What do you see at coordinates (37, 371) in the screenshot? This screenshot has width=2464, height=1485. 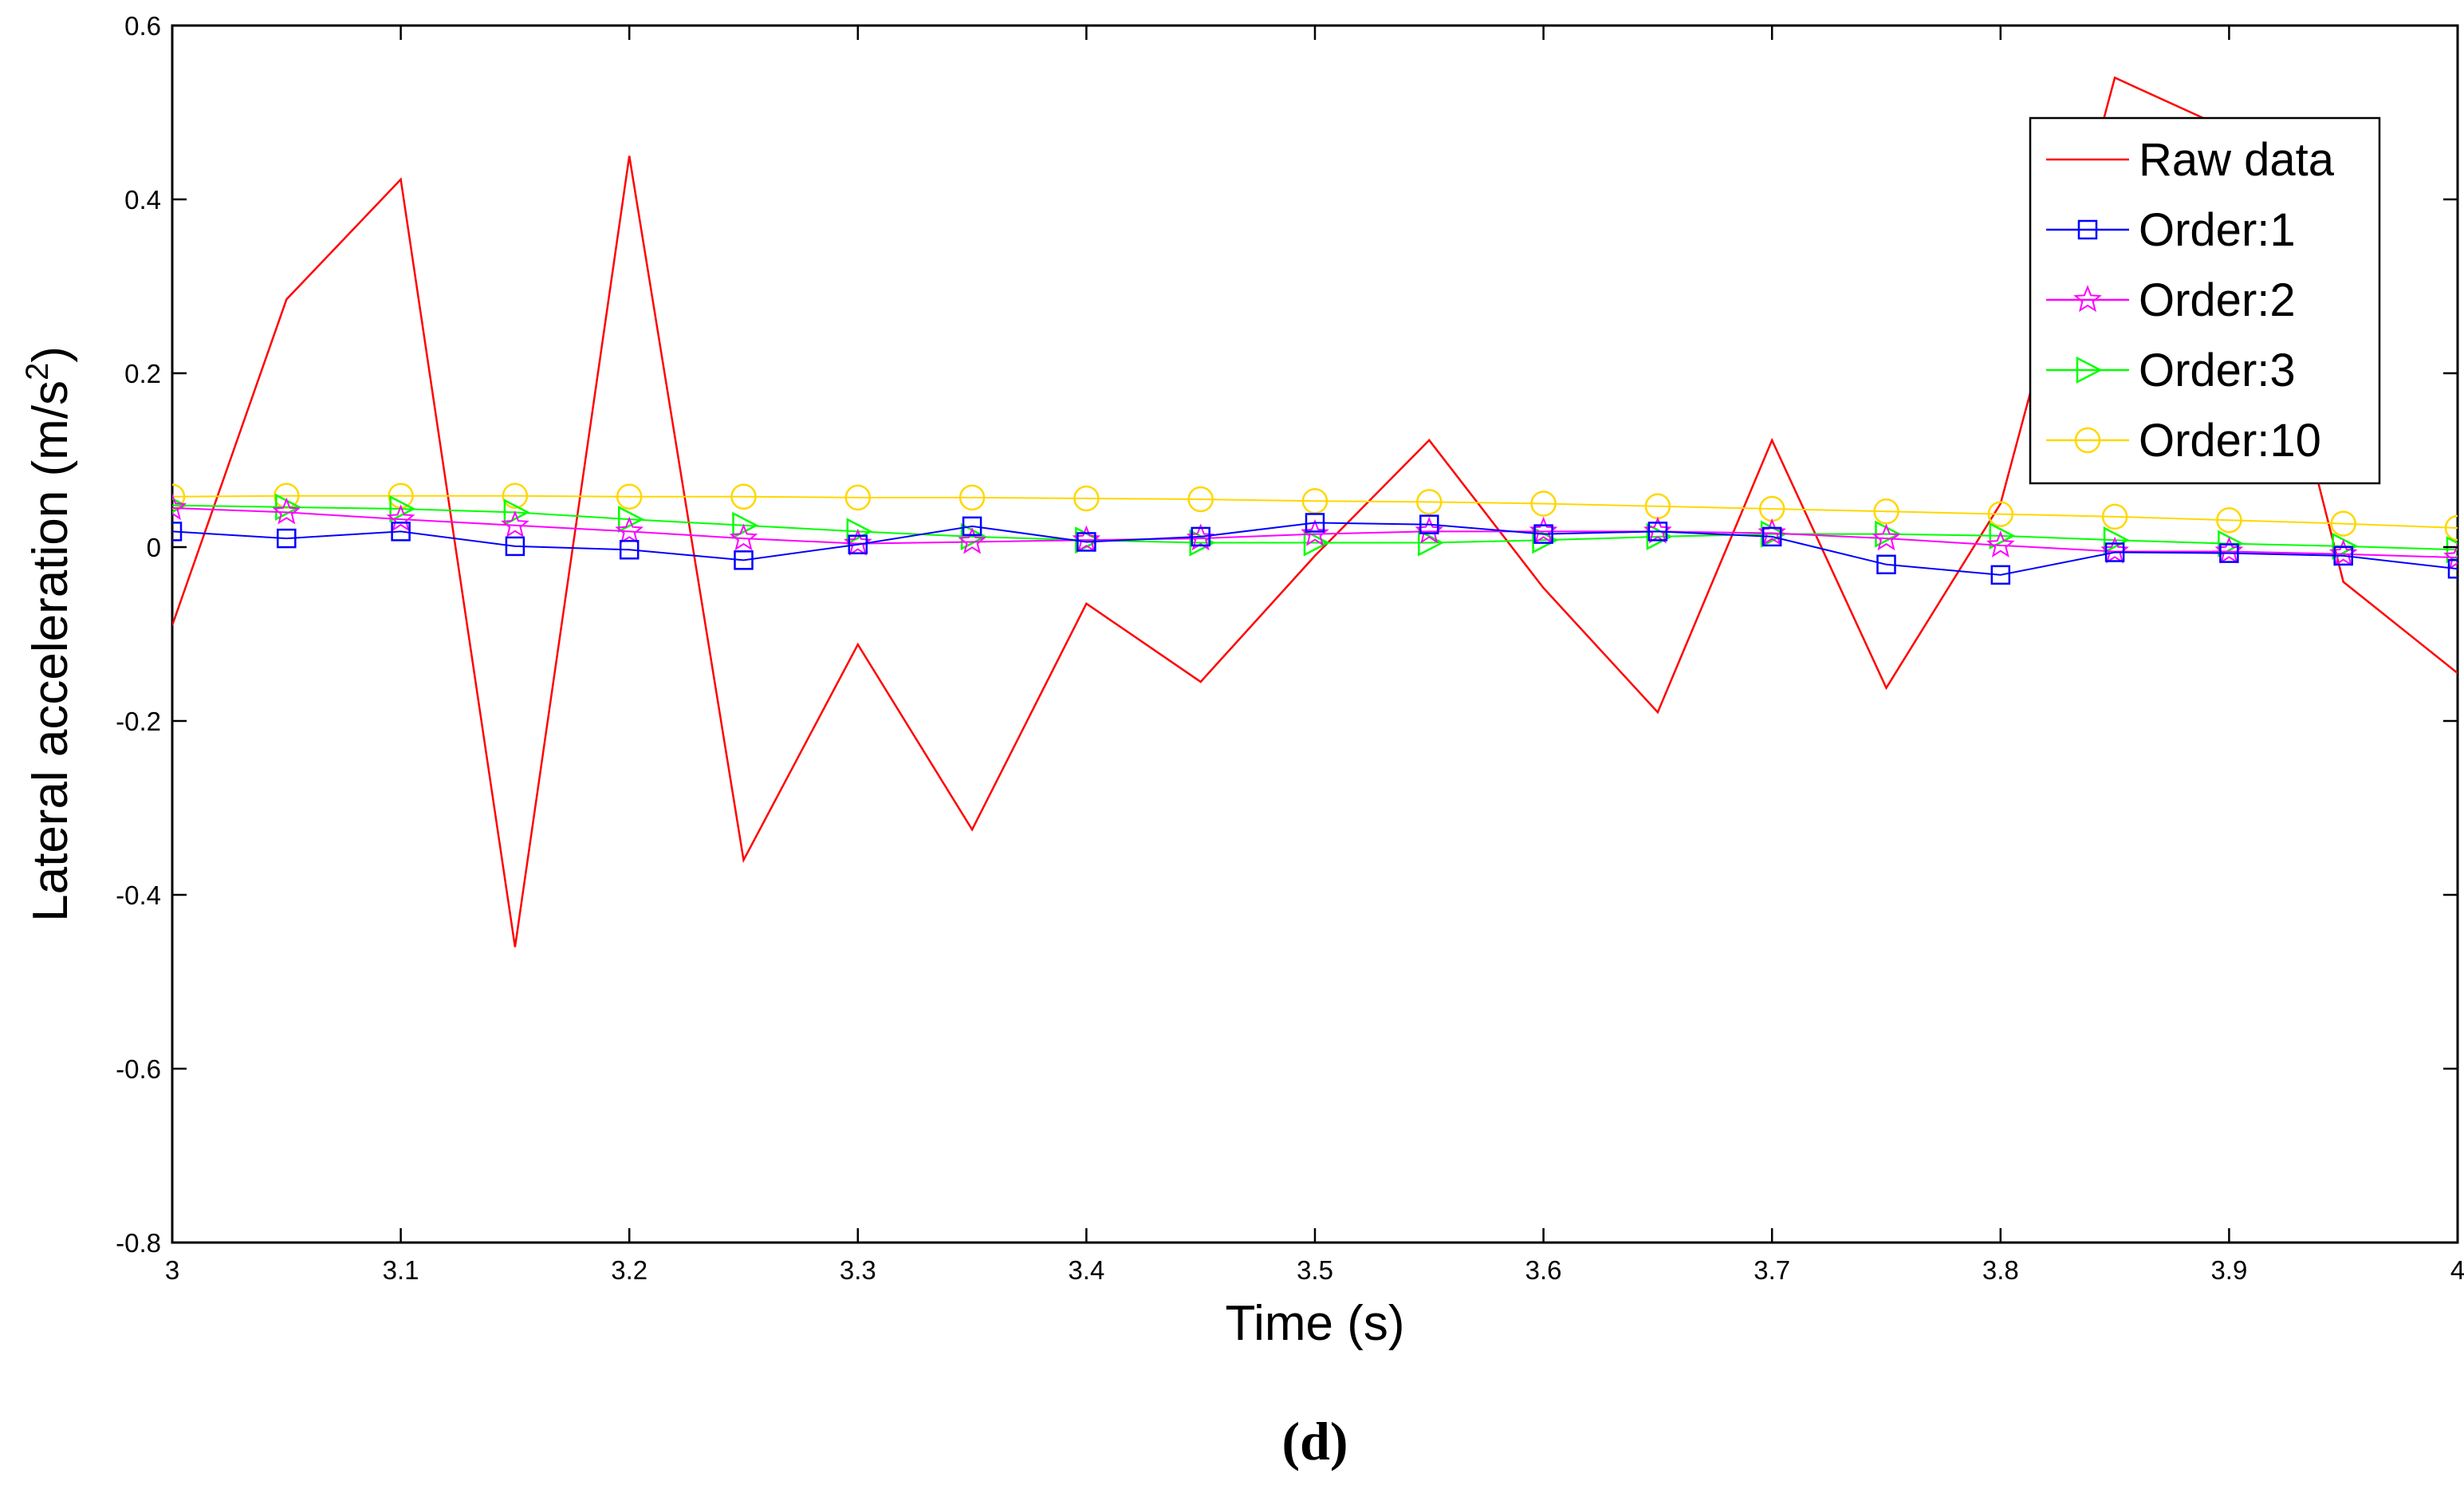 I see `y-axis-title-sup: 2` at bounding box center [37, 371].